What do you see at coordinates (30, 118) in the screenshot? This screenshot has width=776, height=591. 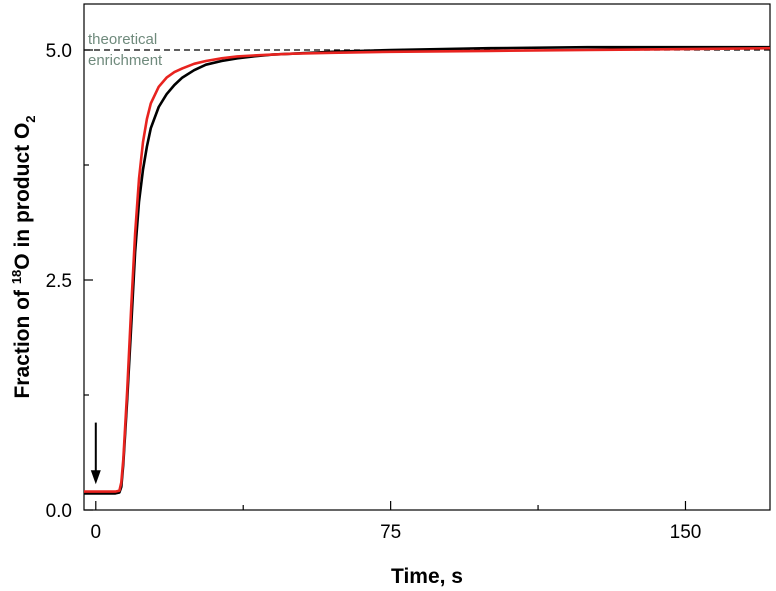 I see `y-axis-title-subscript: 2` at bounding box center [30, 118].